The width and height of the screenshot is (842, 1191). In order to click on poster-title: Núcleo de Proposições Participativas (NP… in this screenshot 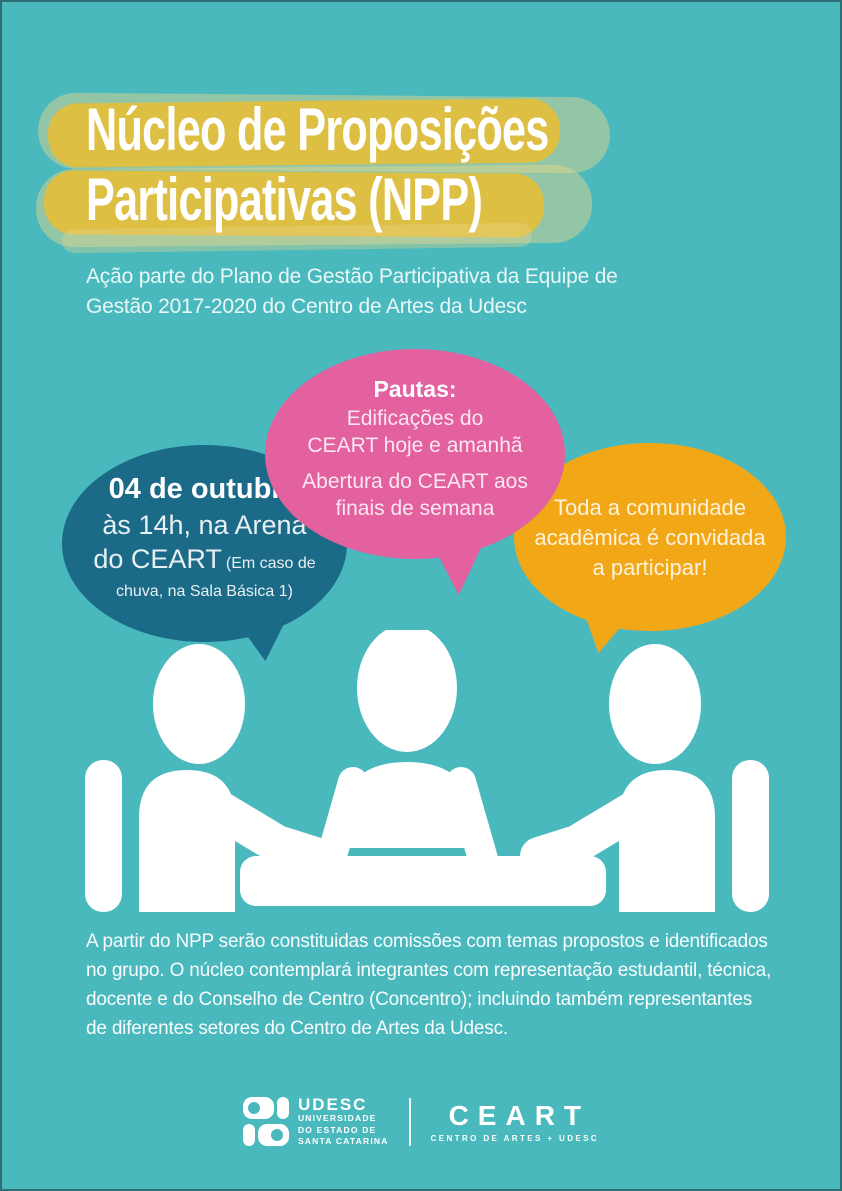, I will do `click(317, 165)`.